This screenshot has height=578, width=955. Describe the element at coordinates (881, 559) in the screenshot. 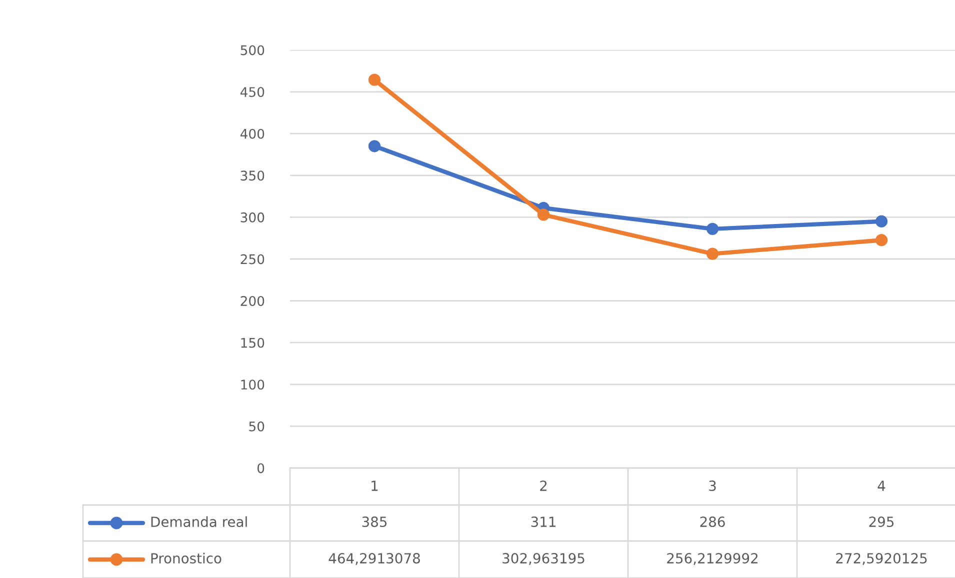

I see `data-label: 272,5920125` at that location.